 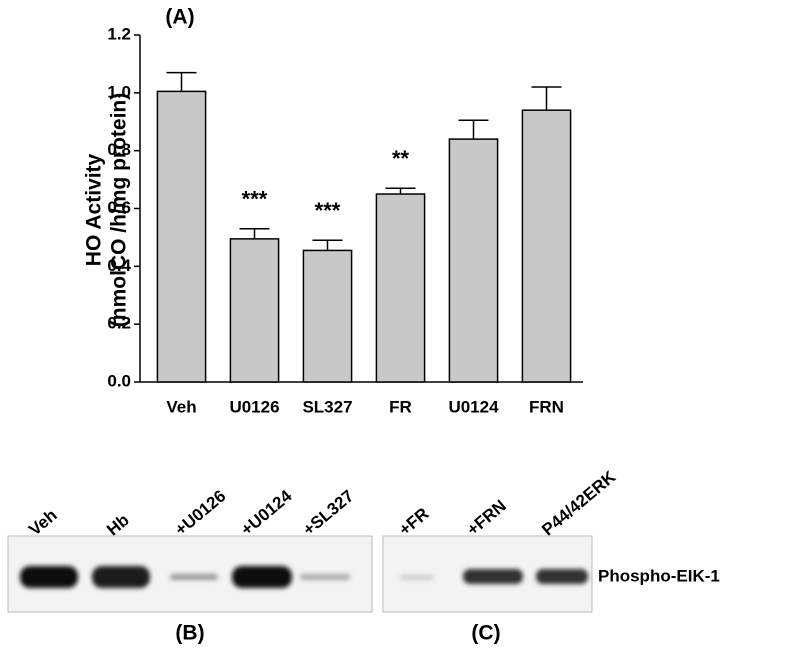 I want to click on protein-label: Phospho-EIK-1, so click(x=659, y=575).